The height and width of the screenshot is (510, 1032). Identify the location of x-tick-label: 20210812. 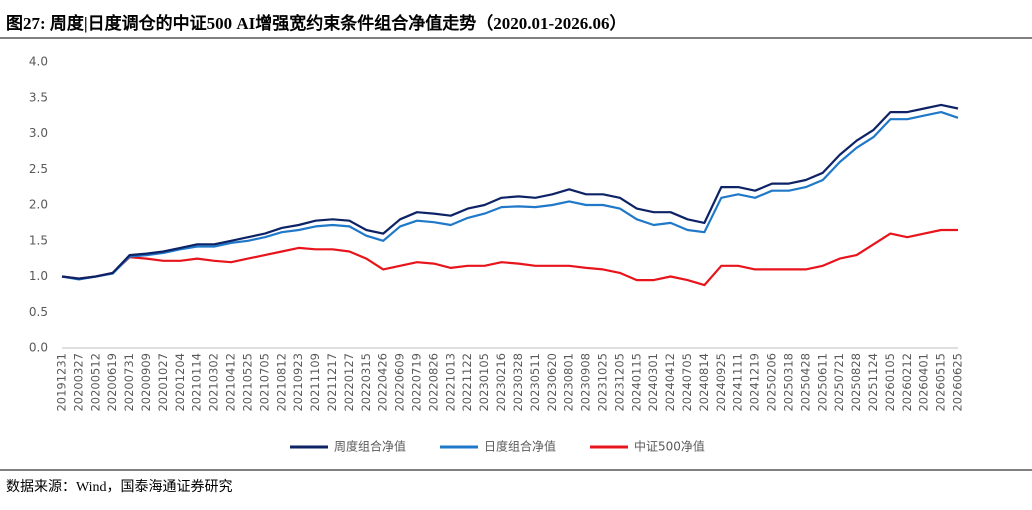
(281, 382).